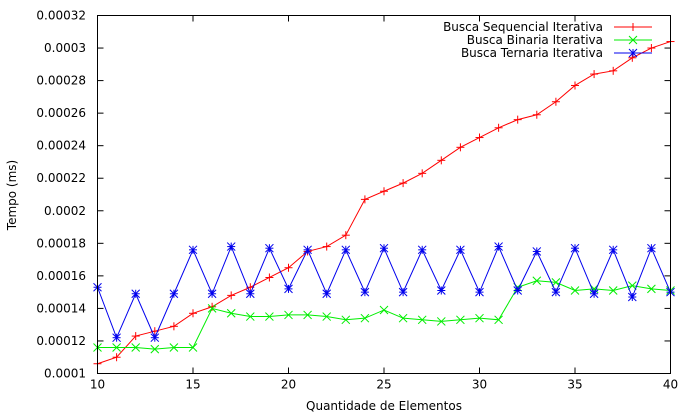 The image size is (693, 415). I want to click on y-tick-label: 0.00018, so click(61, 243).